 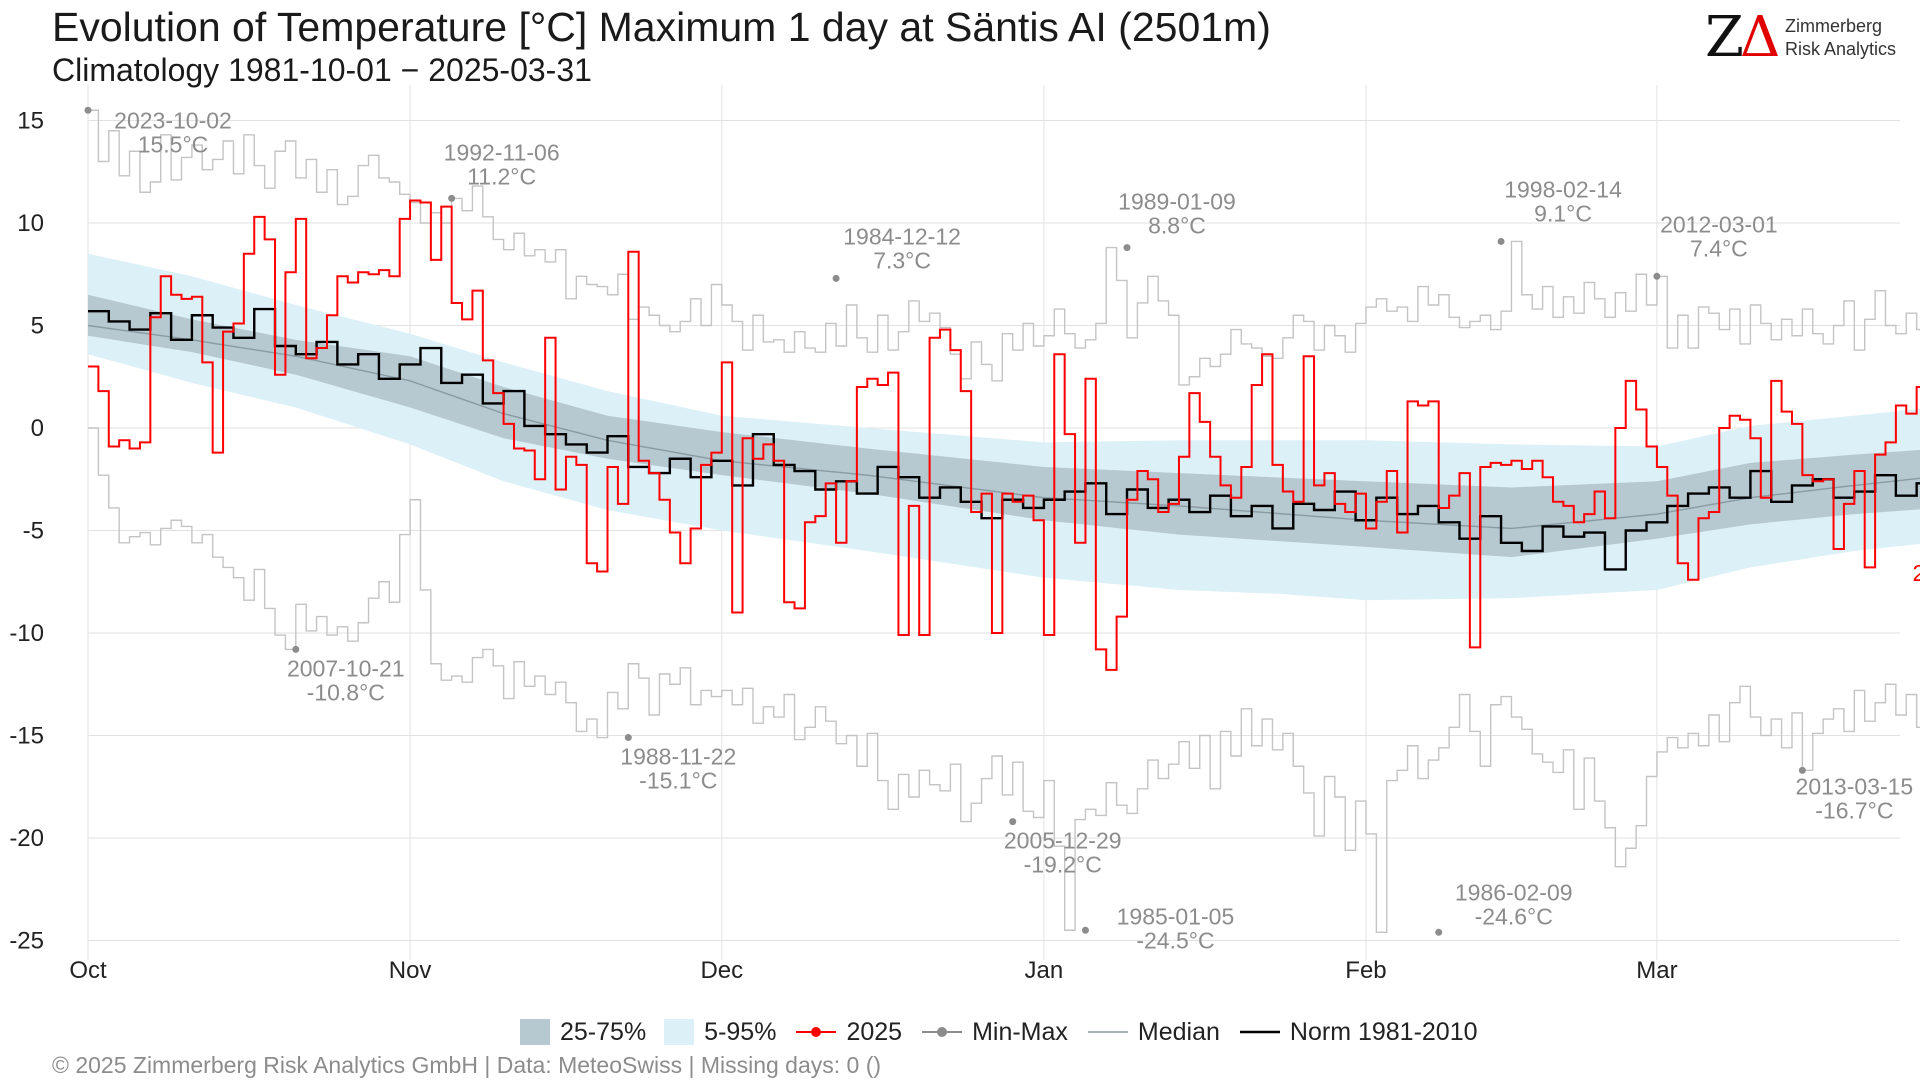 I want to click on y-axis: 15 10 5 0 -5 -10 -15 -20 -25, so click(x=26, y=531).